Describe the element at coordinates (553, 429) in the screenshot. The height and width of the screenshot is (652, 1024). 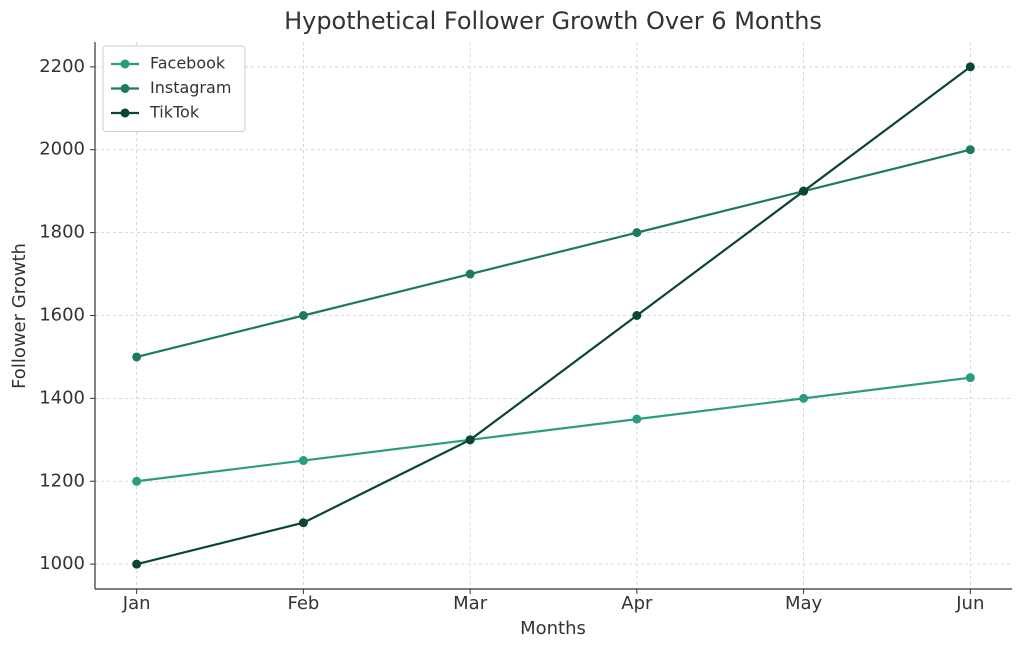
I see `series-line` at that location.